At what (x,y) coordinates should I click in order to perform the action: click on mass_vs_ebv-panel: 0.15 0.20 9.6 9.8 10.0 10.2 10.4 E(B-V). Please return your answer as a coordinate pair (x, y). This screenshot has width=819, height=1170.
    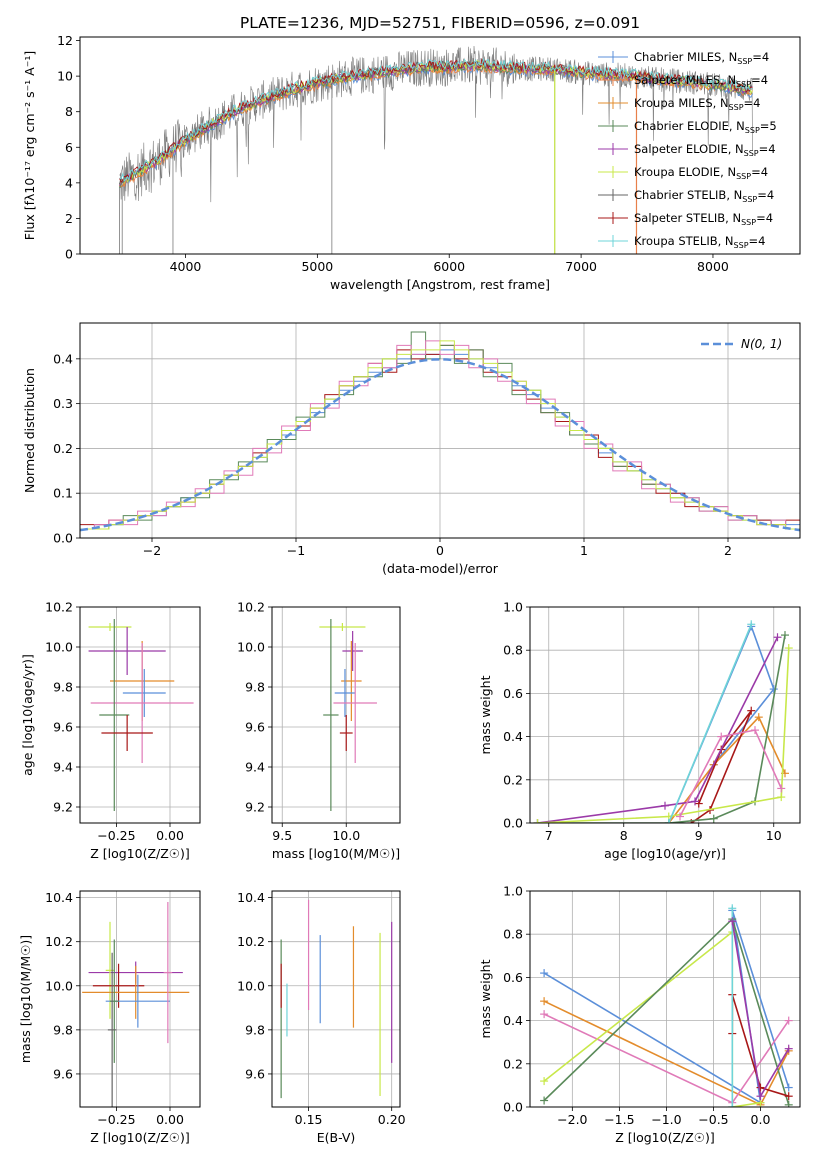
    Looking at the image, I should click on (321, 1017).